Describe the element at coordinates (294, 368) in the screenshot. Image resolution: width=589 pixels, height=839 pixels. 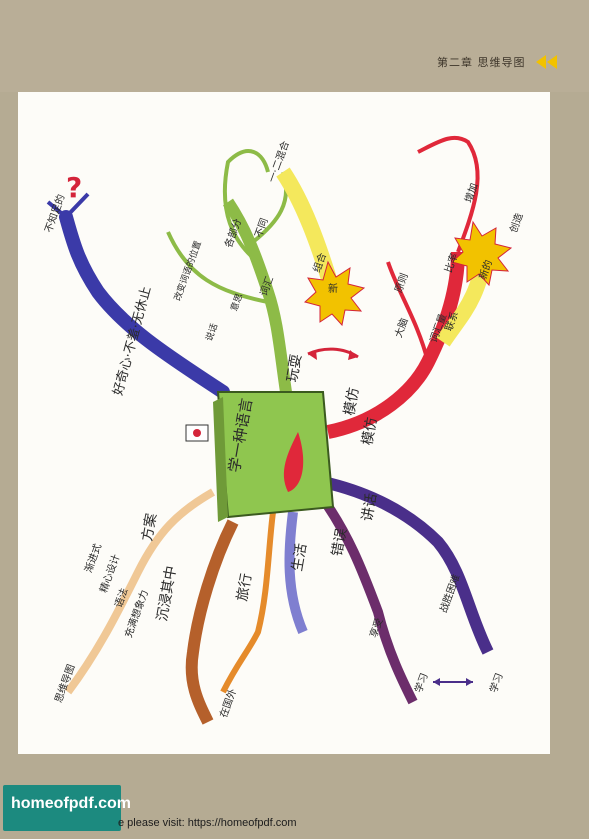
I see `play-label: 玩耍` at that location.